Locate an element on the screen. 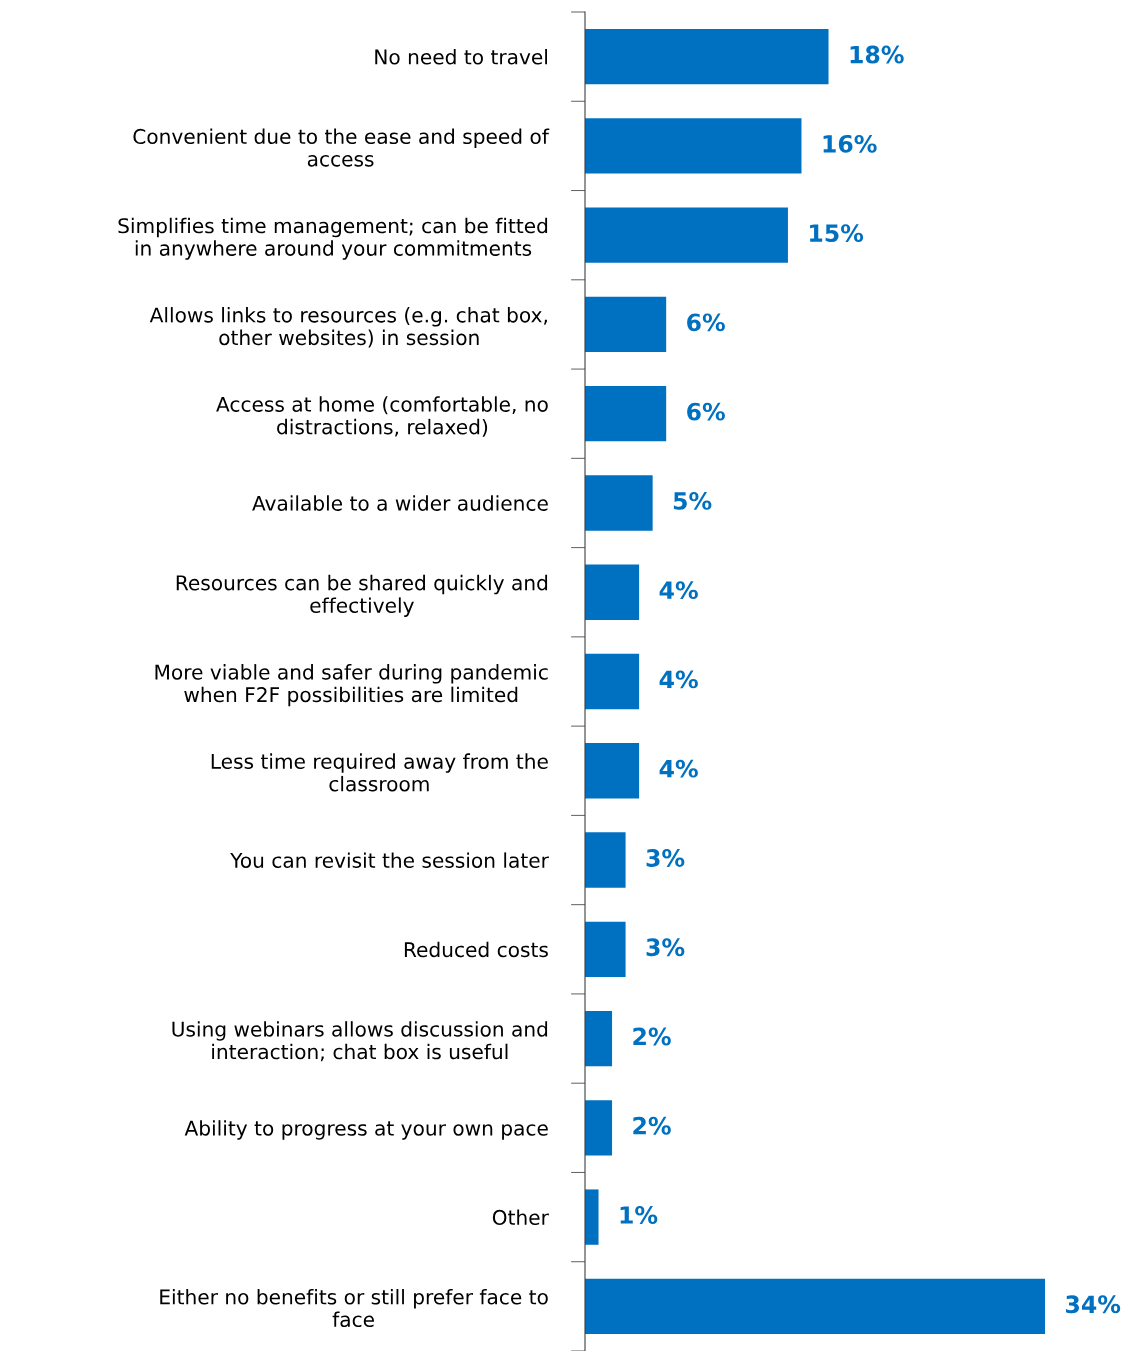  data-label: 18% is located at coordinates (877, 54).